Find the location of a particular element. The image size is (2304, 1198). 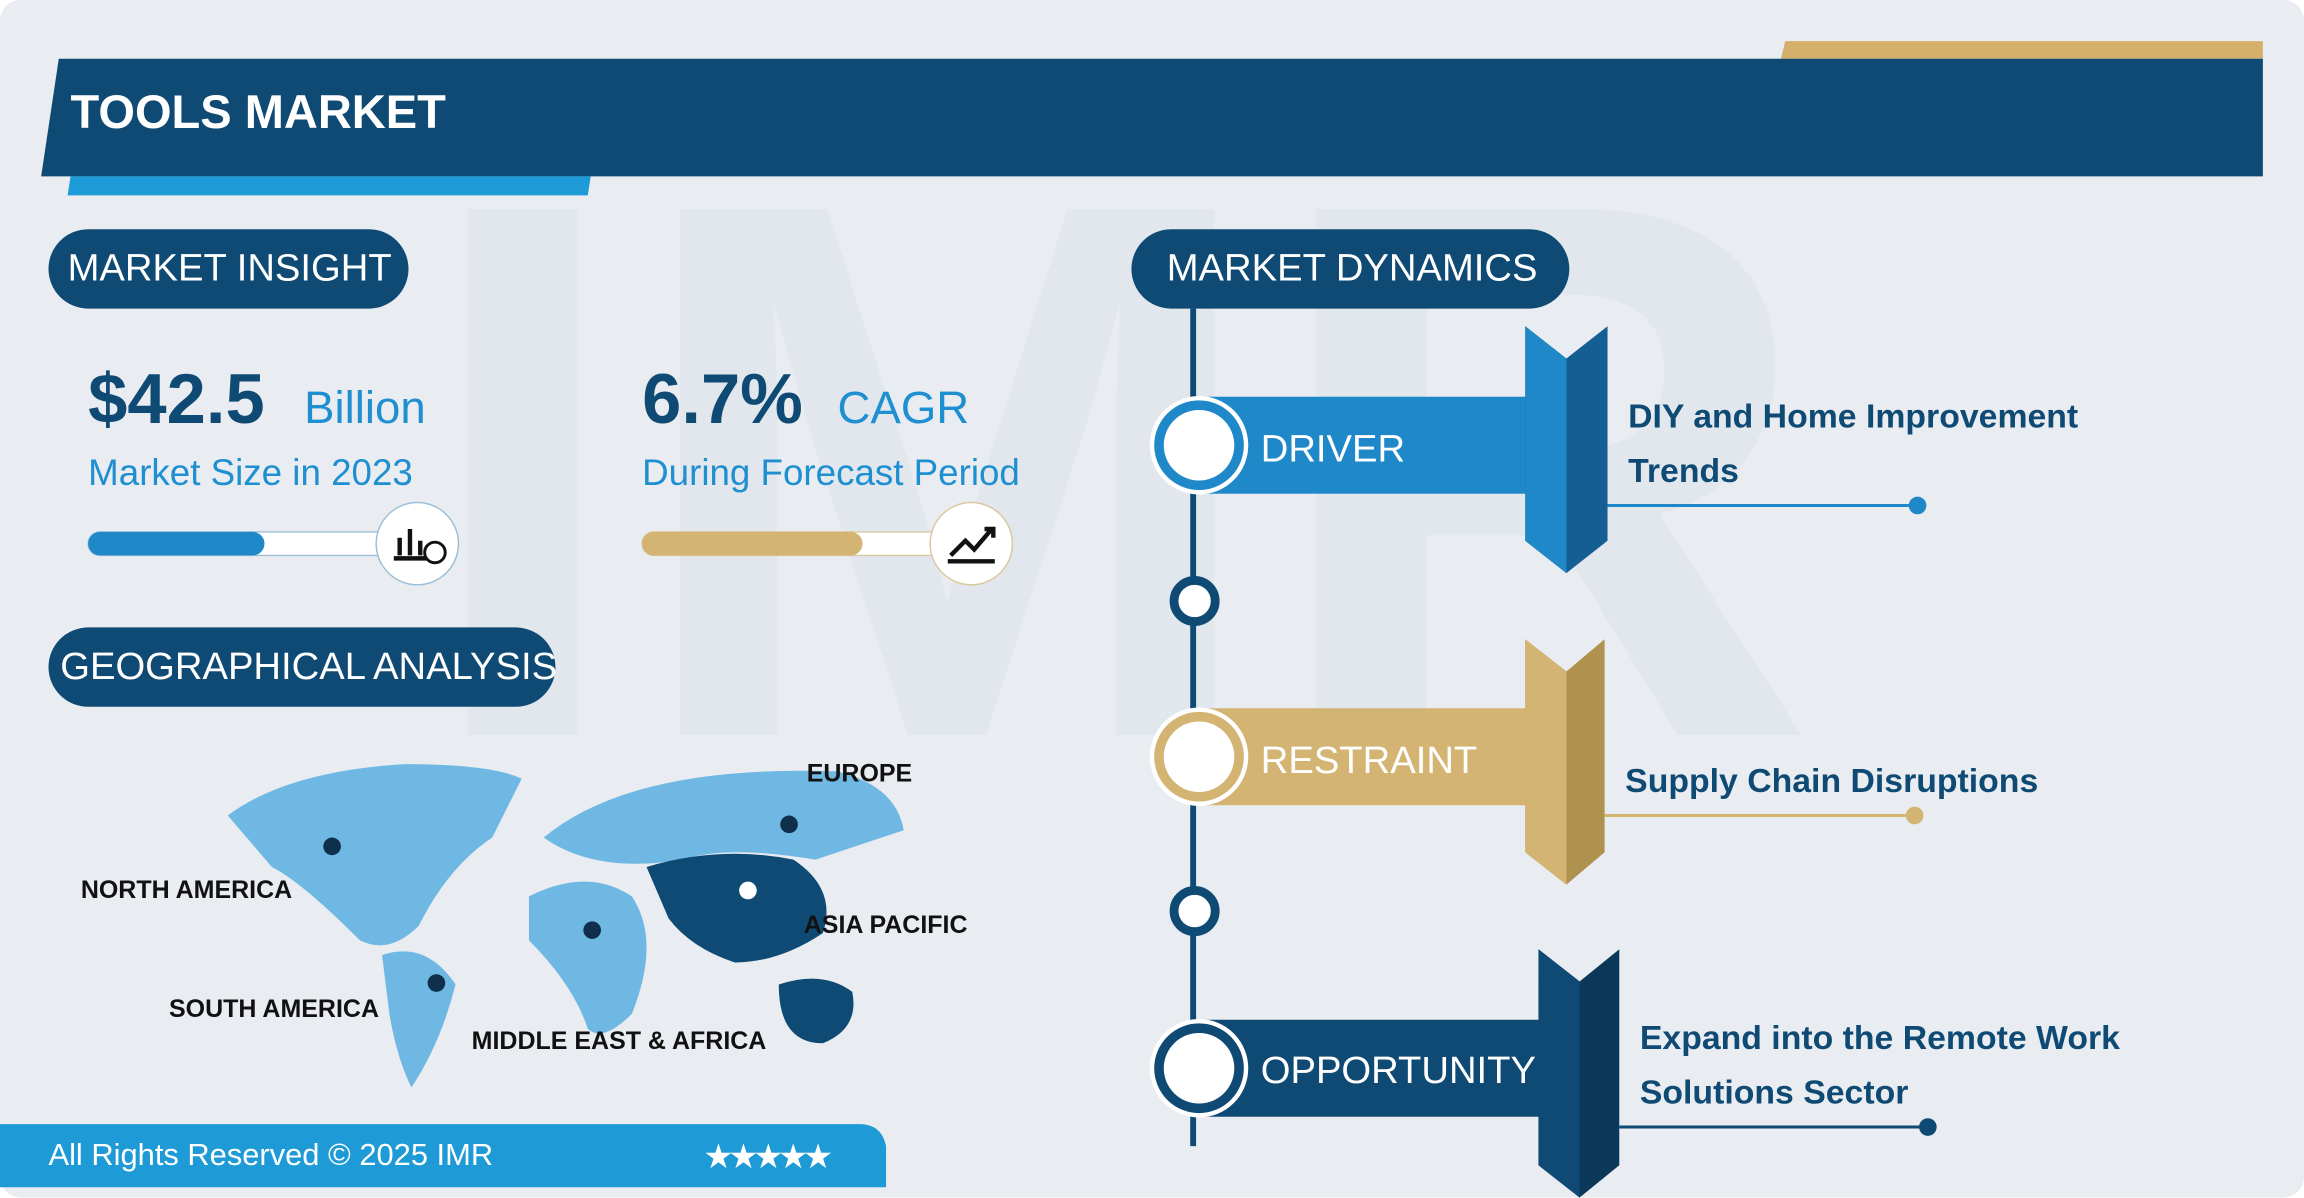

restraint-chevron is located at coordinates (1546, 762).